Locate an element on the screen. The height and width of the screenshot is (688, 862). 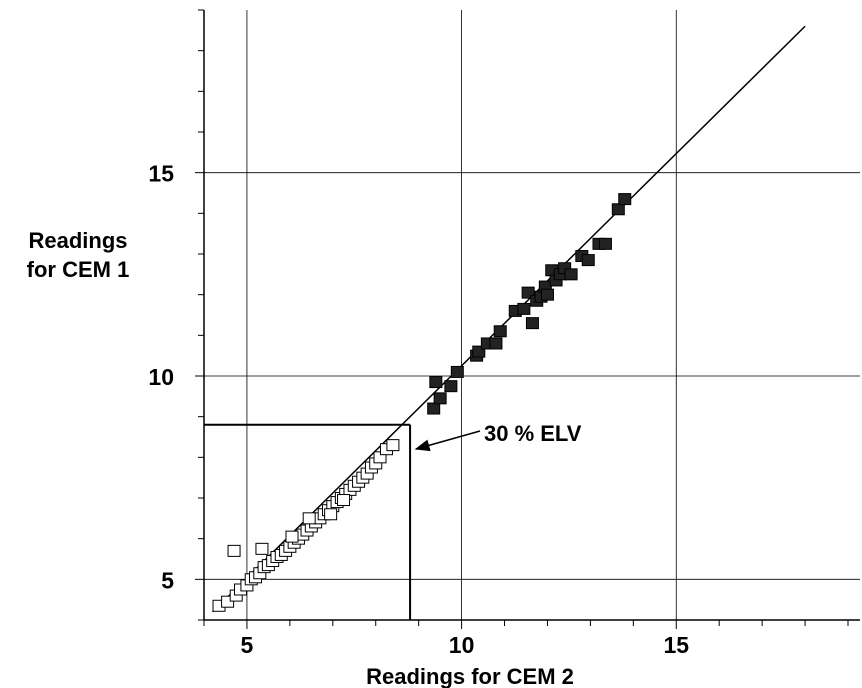
y-axis-title: Readings for CEM 1 is located at coordinates (78, 255).